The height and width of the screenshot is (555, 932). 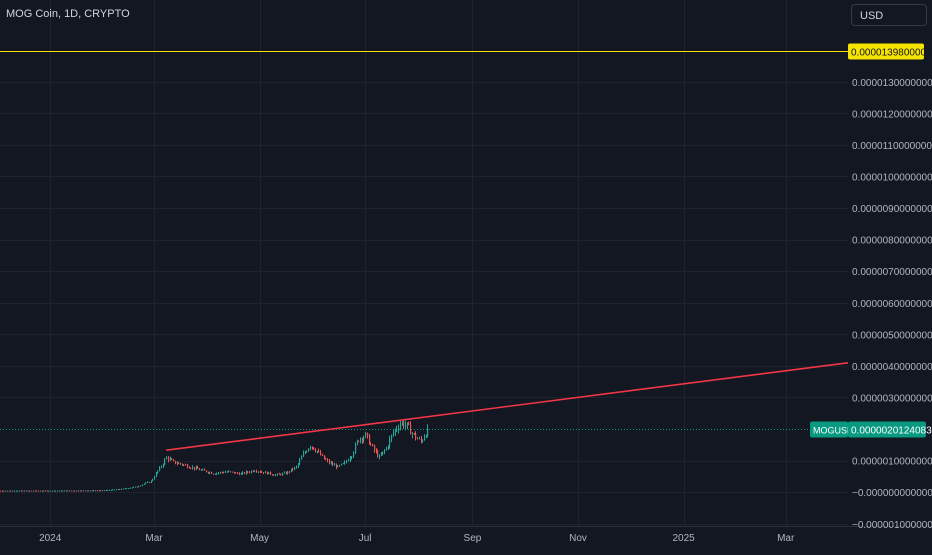 I want to click on x-tick-label: 2024, so click(x=50, y=538).